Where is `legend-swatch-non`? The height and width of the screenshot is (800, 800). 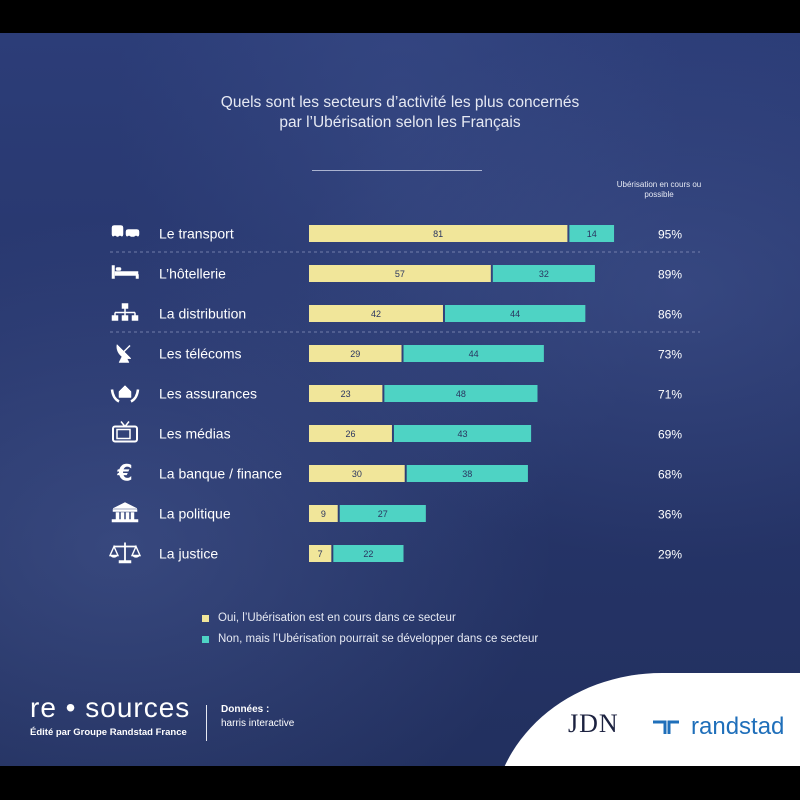 legend-swatch-non is located at coordinates (205, 639).